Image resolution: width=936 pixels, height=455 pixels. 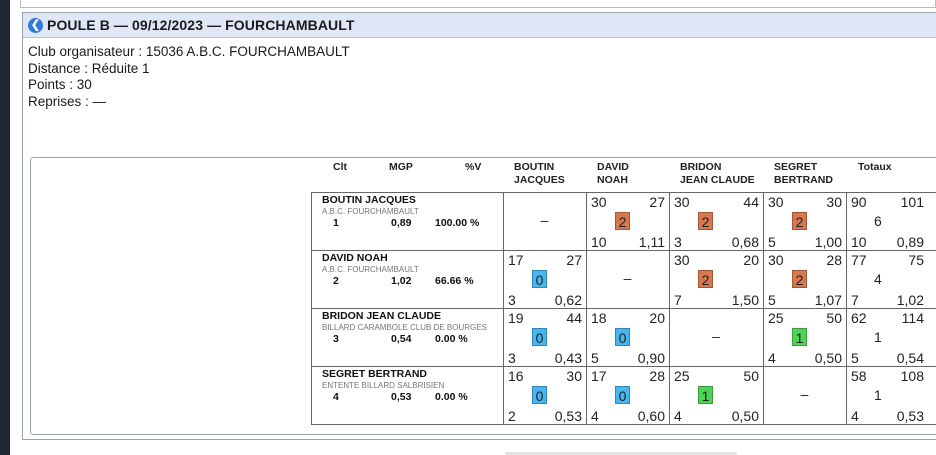 What do you see at coordinates (891, 222) in the screenshot?
I see `totals-cell: 90 101 6 10 0,89` at bounding box center [891, 222].